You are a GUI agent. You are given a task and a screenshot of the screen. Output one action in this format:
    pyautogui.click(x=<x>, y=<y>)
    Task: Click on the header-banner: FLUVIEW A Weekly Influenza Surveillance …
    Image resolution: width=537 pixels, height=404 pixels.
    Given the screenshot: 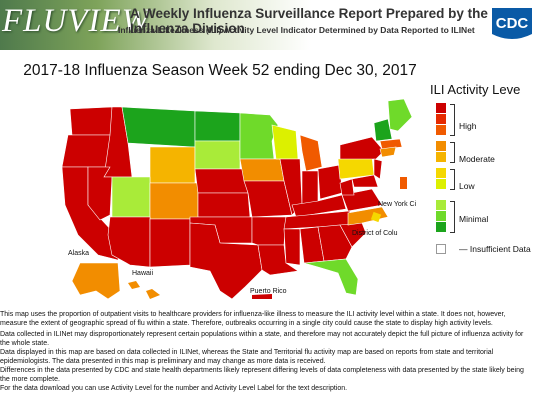 What is the action you would take?
    pyautogui.click(x=268, y=25)
    